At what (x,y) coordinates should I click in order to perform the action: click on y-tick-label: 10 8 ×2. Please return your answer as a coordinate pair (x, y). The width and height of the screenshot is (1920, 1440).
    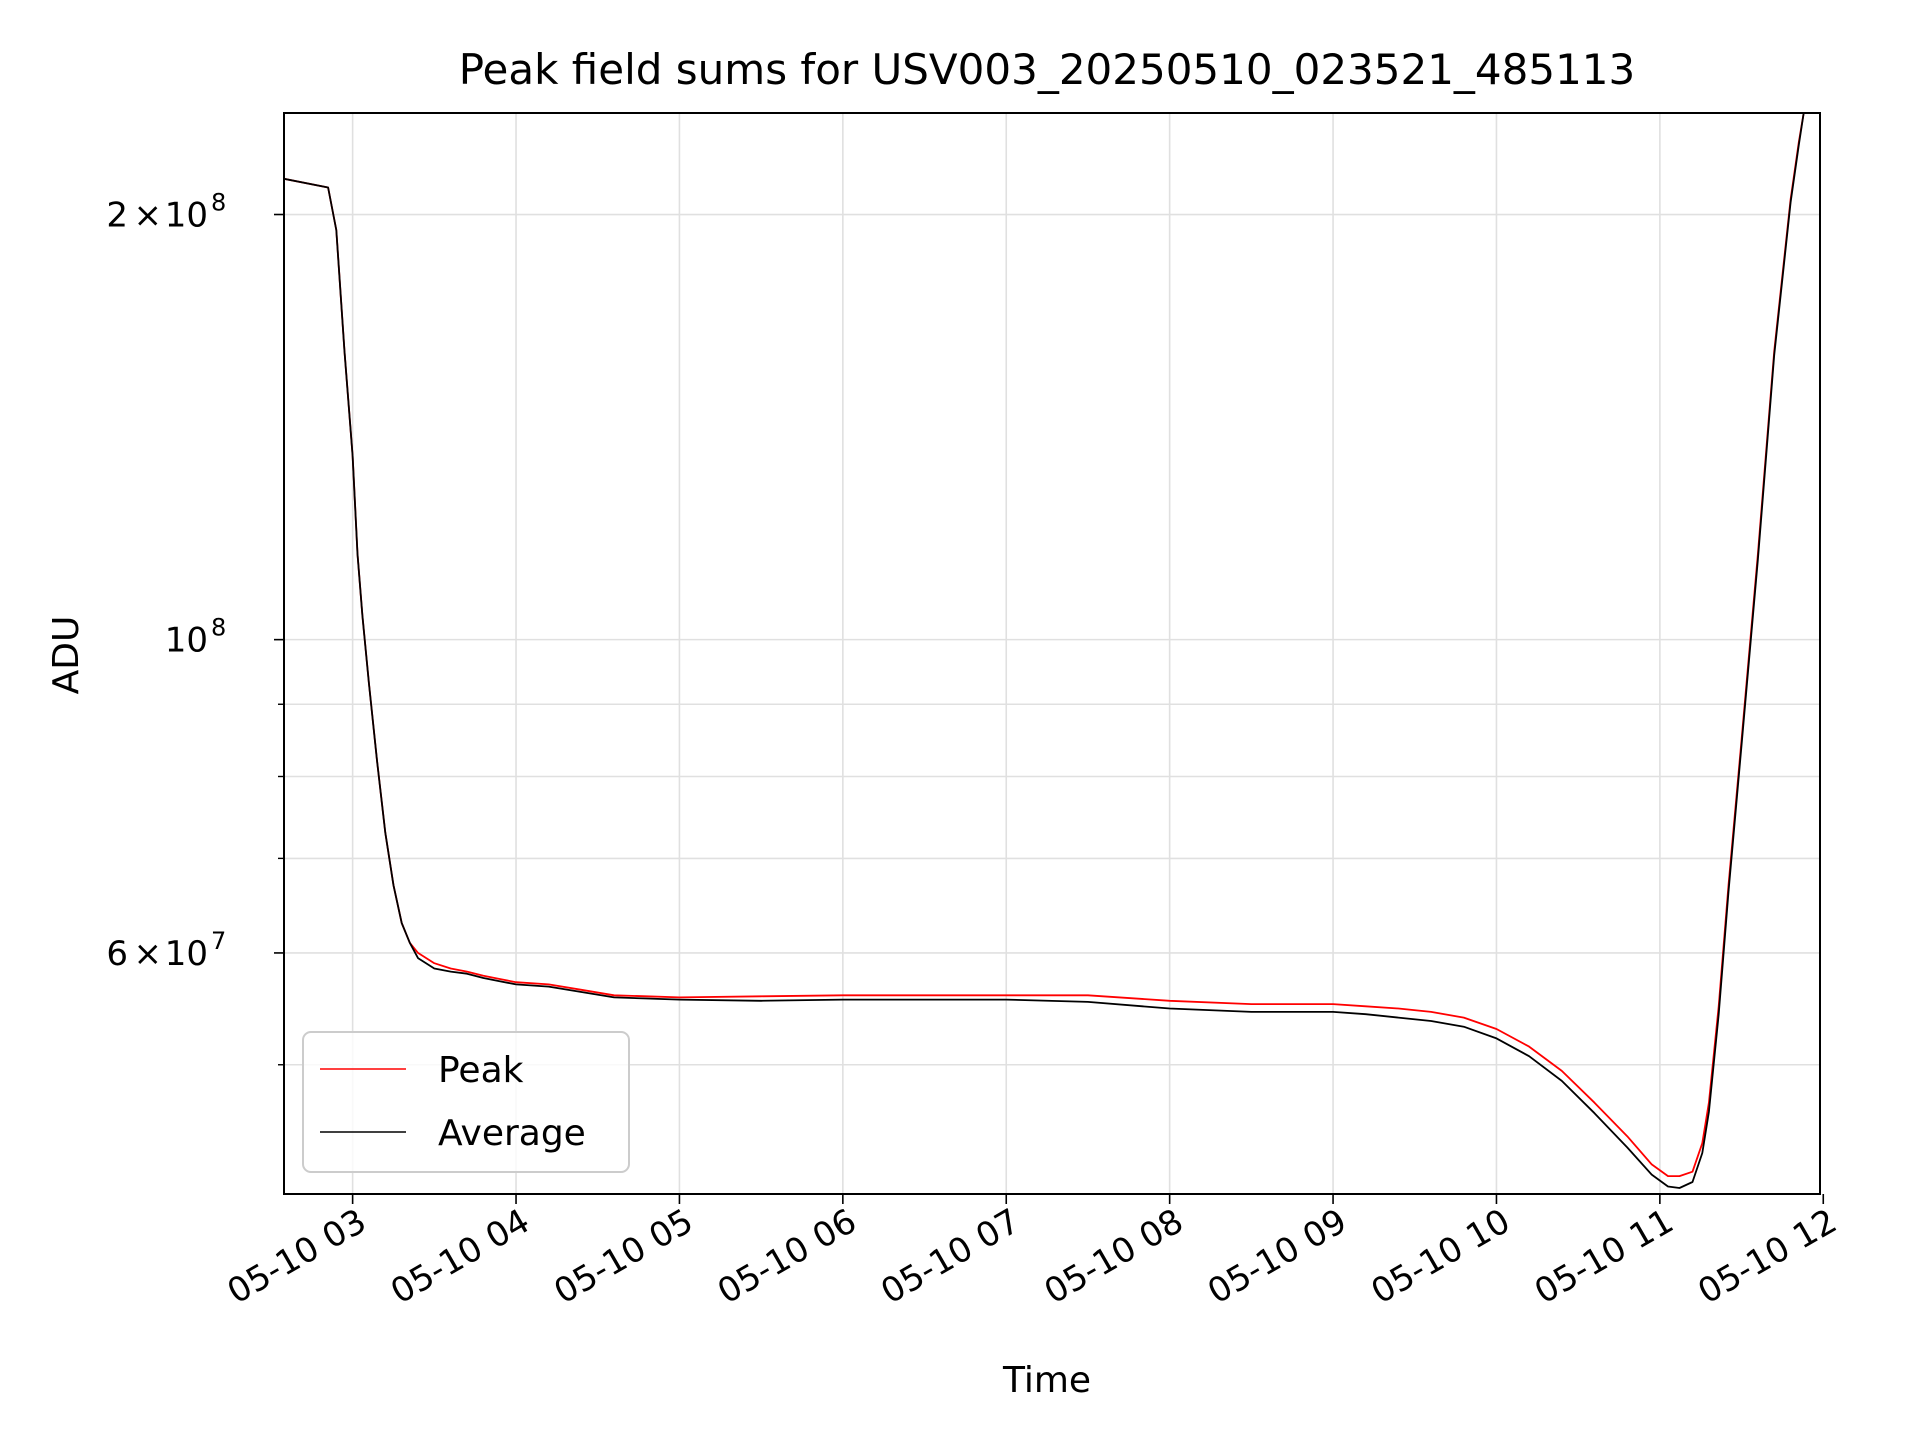
    Looking at the image, I should click on (166, 212).